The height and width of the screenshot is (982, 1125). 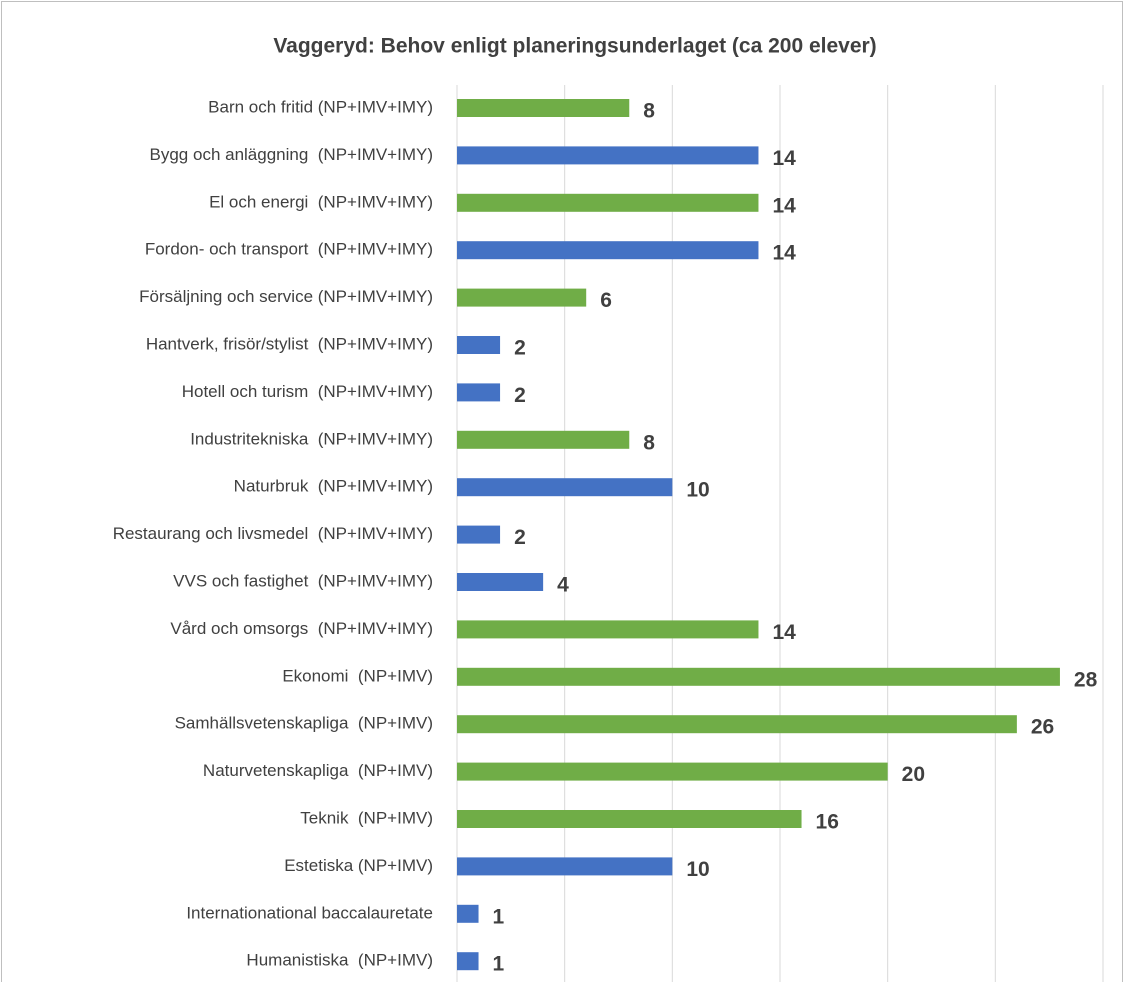 What do you see at coordinates (289, 249) in the screenshot?
I see `y-tick-label: Fordon- och transport (NP+IMV+IMY)` at bounding box center [289, 249].